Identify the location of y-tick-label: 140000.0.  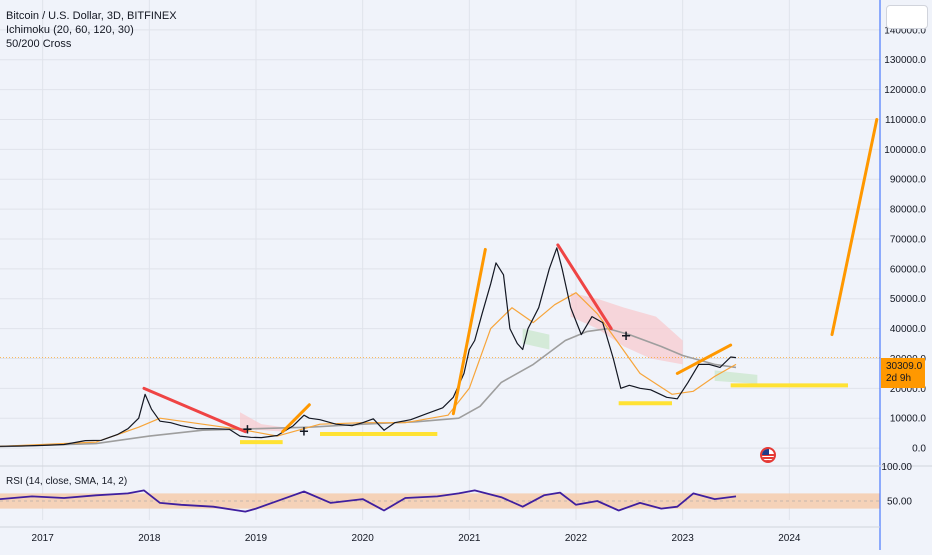
(905, 30).